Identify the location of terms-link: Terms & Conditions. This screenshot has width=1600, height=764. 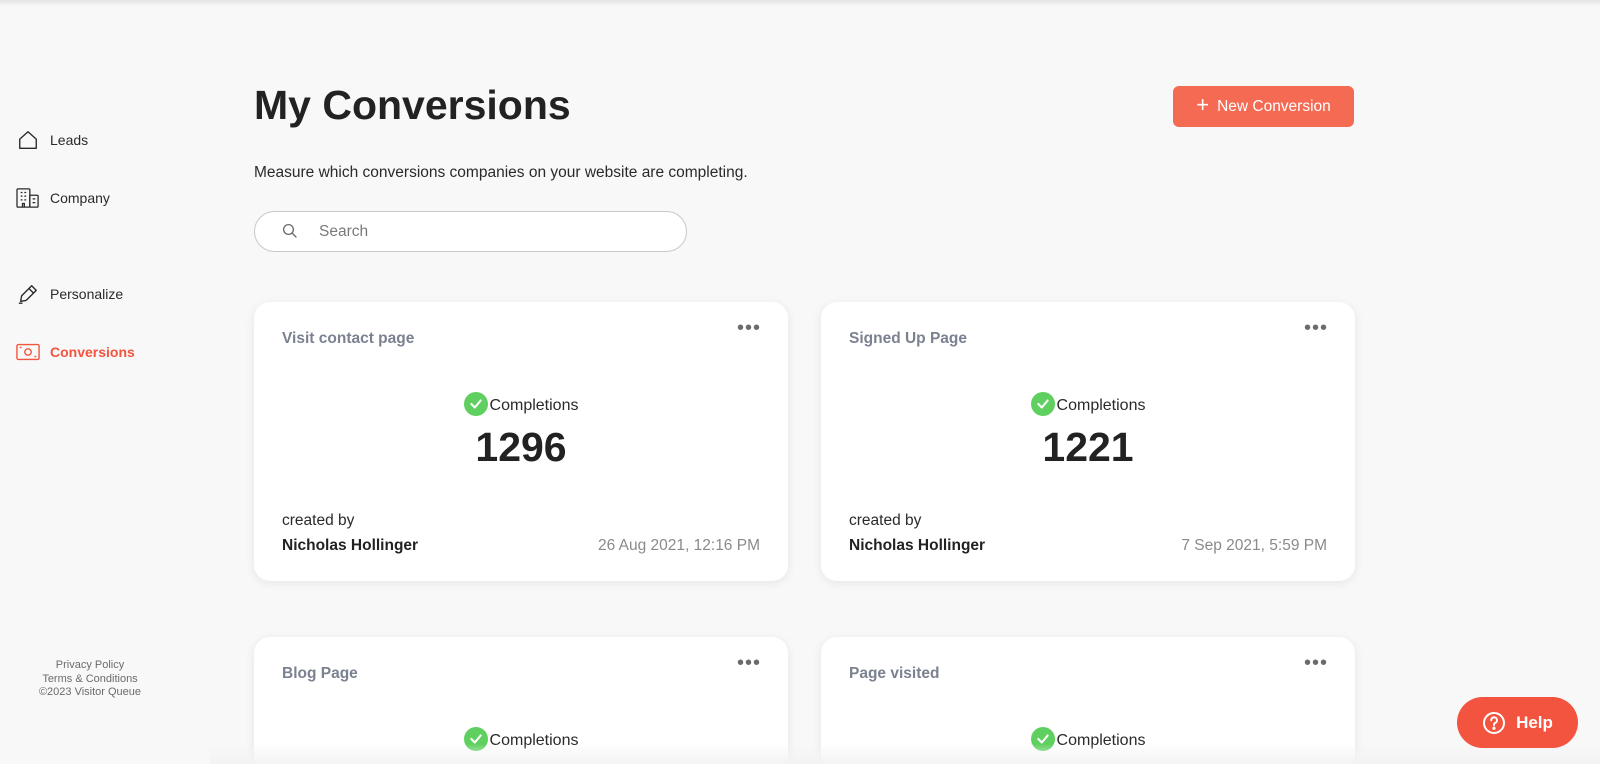
(90, 678).